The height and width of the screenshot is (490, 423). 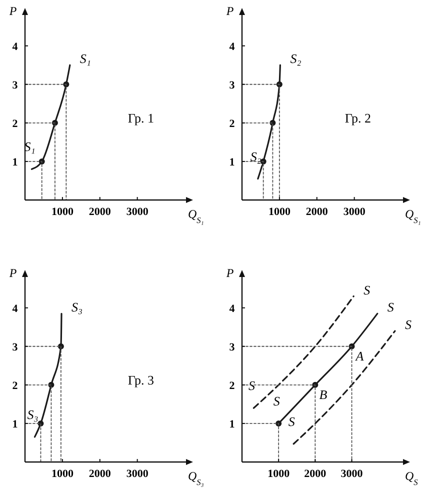 I want to click on annotation: Гр. 1, so click(x=141, y=118).